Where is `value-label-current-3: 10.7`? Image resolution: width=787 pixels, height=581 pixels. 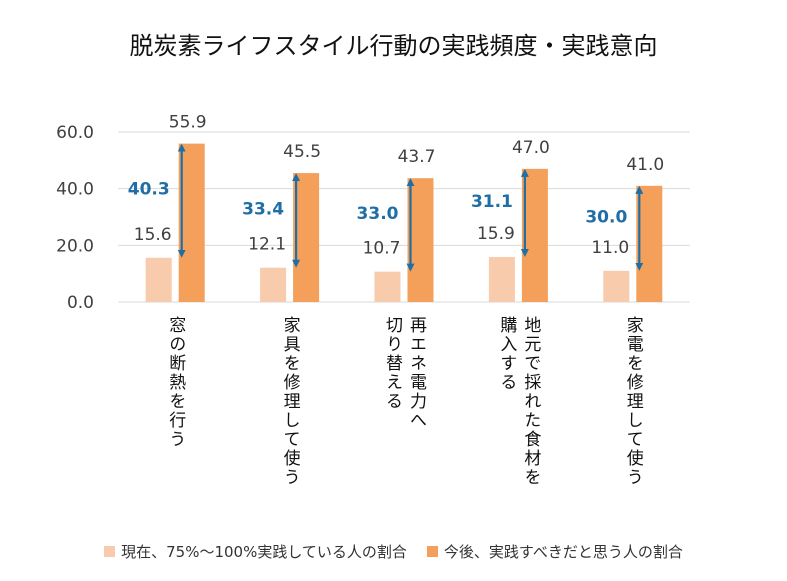
value-label-current-3: 10.7 is located at coordinates (382, 249).